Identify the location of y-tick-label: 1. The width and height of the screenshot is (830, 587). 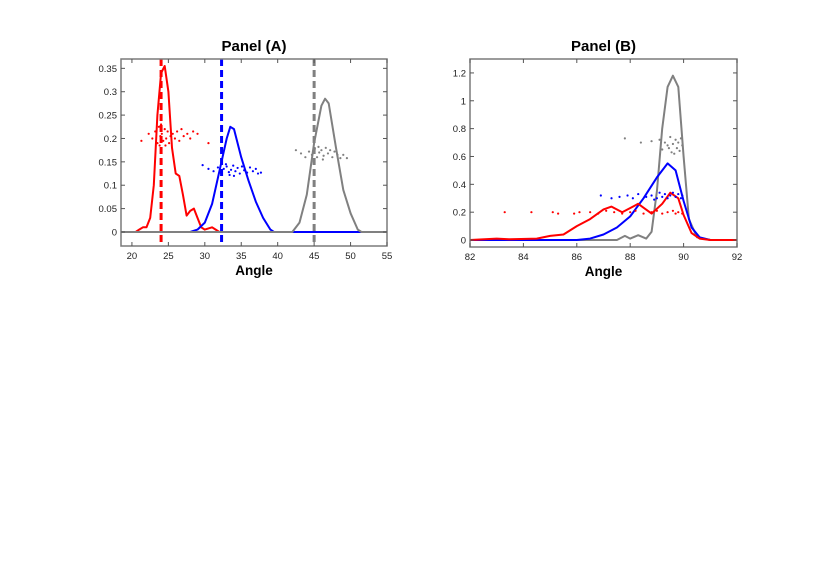
(463, 101).